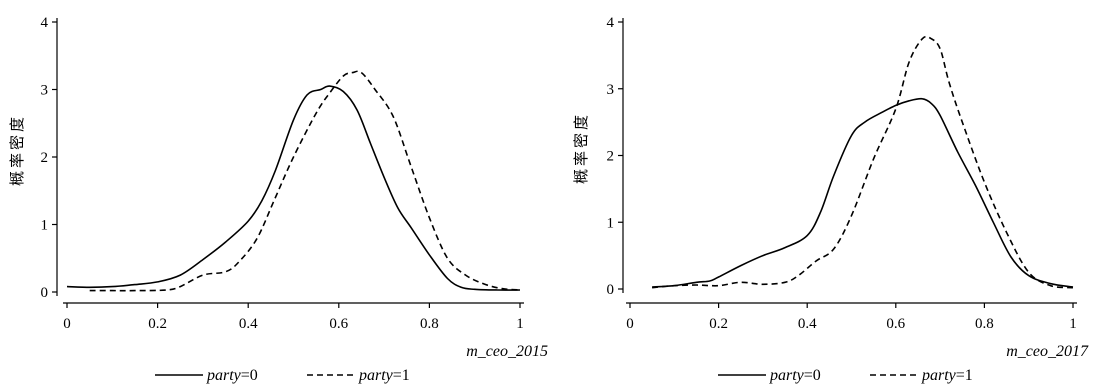 The image size is (1095, 391). I want to click on x-axis-label: m_ceo_2015, so click(507, 351).